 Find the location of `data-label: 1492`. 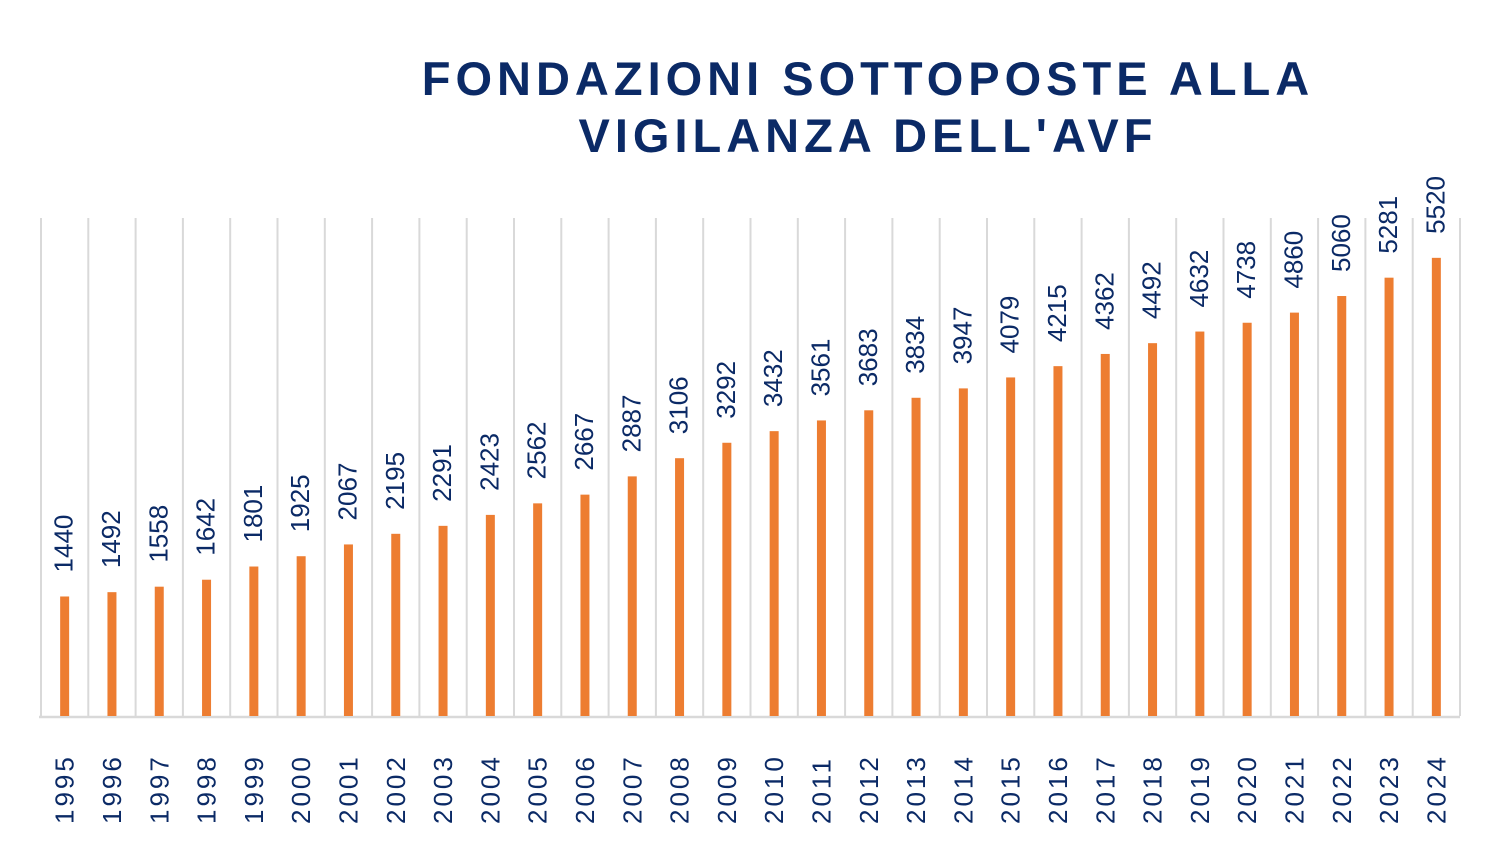

data-label: 1492 is located at coordinates (111, 539).